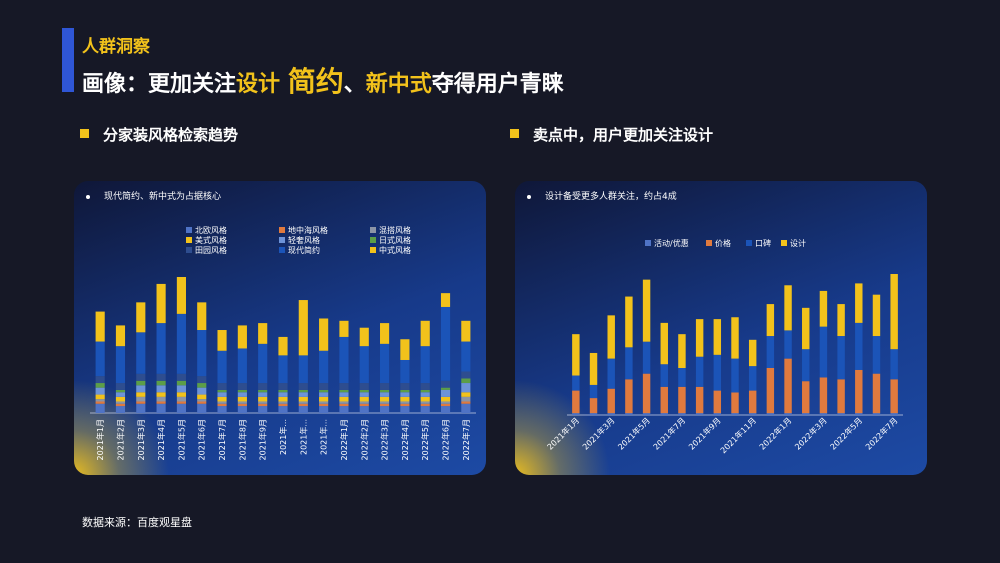 Image resolution: width=1000 pixels, height=563 pixels. Describe the element at coordinates (258, 84) in the screenshot. I see `headline-highlight-design: 设计` at that location.